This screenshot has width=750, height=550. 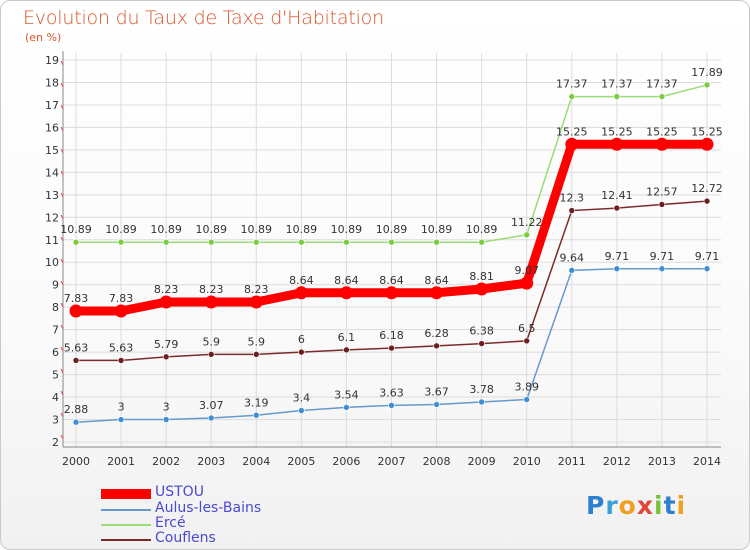 I want to click on x-tick-label-2013: 2013, so click(x=662, y=461).